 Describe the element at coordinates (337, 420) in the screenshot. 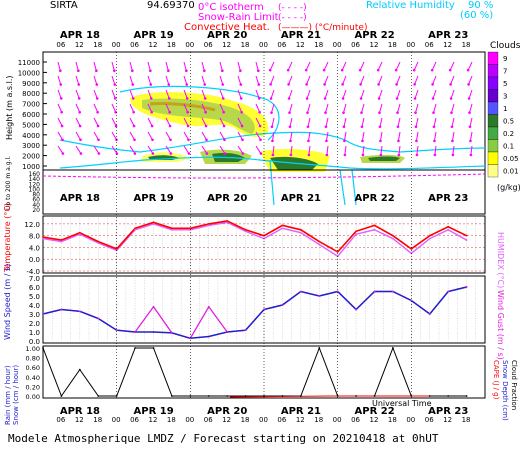

I see `hour-label: 00` at that location.